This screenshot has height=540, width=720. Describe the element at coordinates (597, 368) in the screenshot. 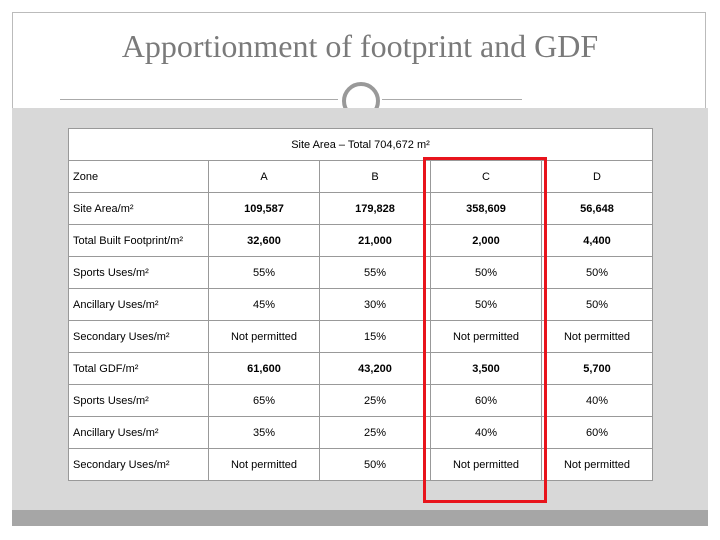

I see `cell: 5,700` at that location.